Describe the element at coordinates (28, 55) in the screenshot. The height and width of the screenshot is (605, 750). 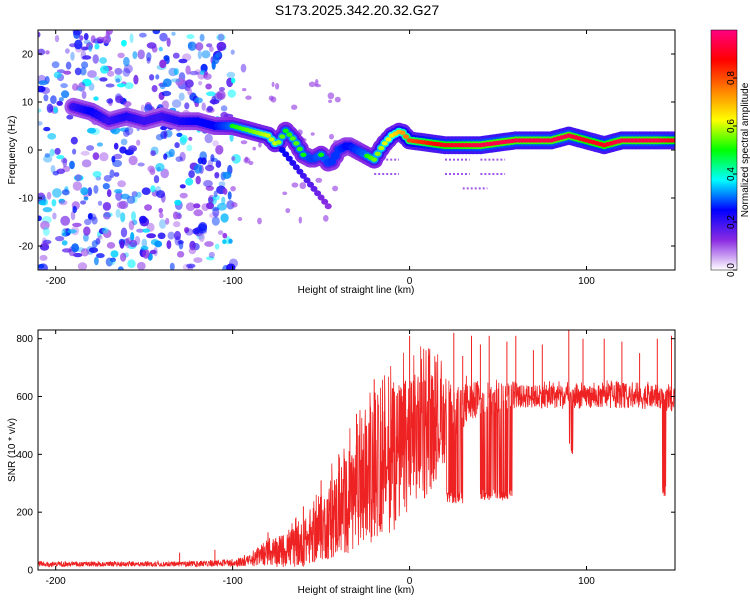
I see `y-tick-label: 20` at that location.